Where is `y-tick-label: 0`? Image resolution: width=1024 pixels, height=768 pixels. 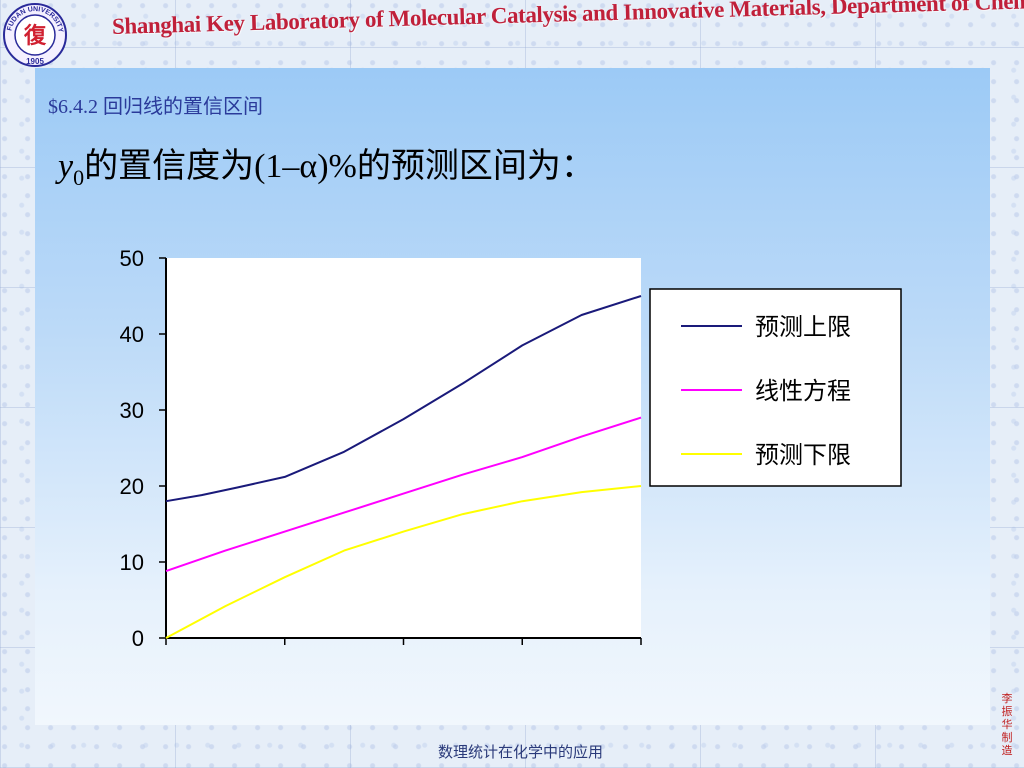 y-tick-label: 0 is located at coordinates (138, 638).